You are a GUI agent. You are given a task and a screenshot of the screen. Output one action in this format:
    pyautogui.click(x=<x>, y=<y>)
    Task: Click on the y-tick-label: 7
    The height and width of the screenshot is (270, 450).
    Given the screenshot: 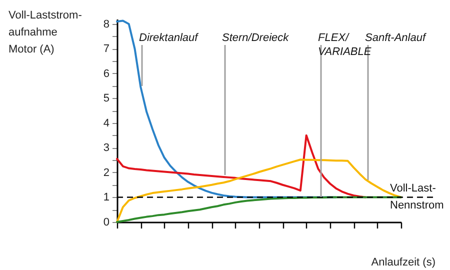 What is the action you would take?
    pyautogui.click(x=106, y=49)
    